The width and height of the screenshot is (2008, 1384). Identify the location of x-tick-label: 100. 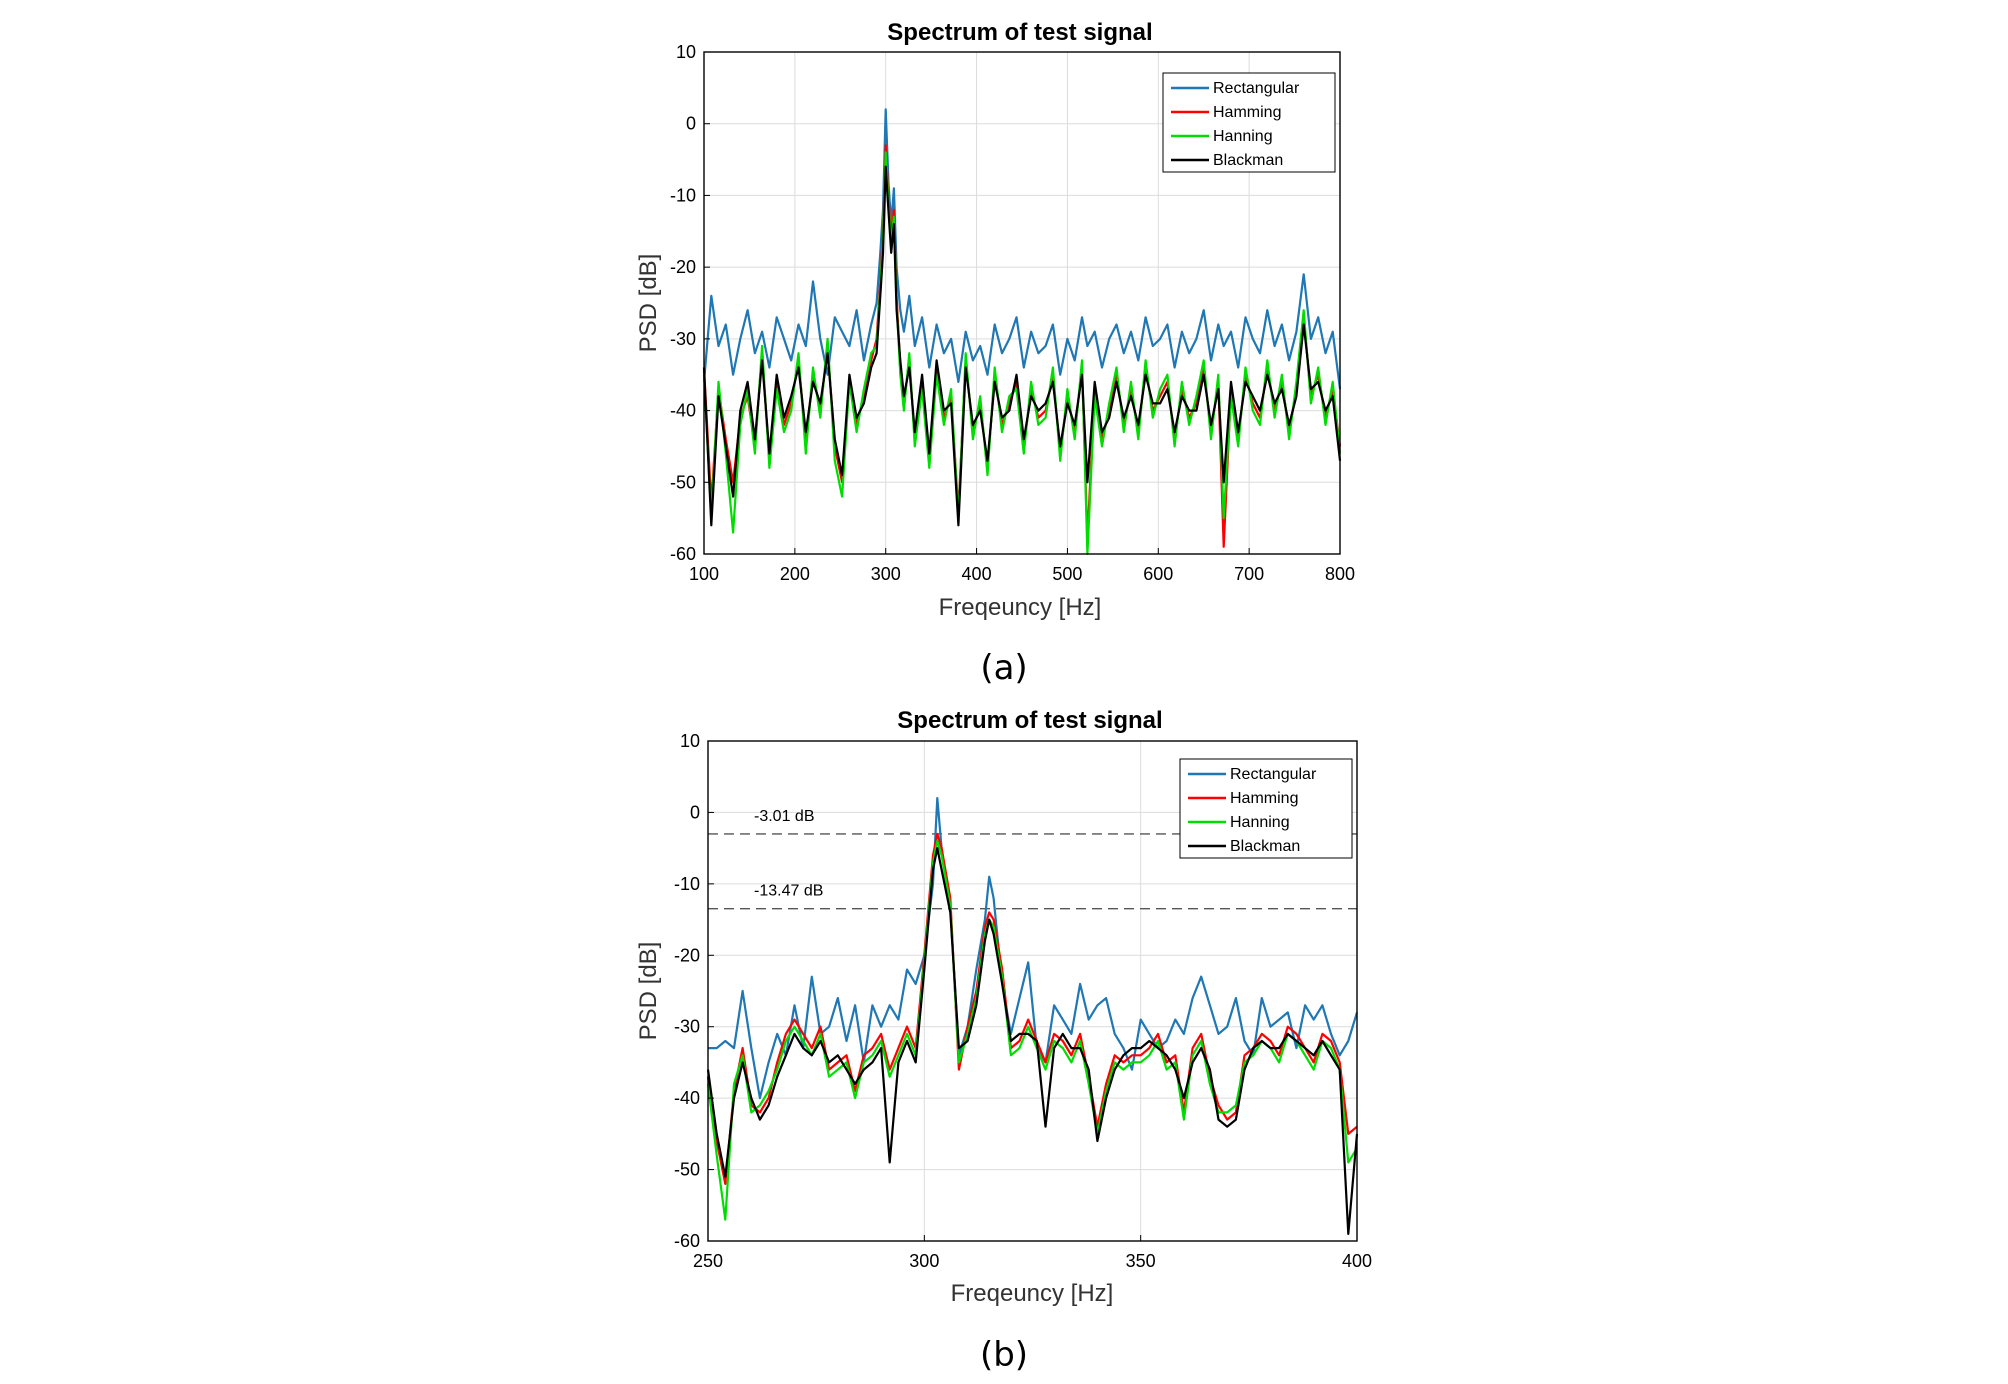
(704, 574).